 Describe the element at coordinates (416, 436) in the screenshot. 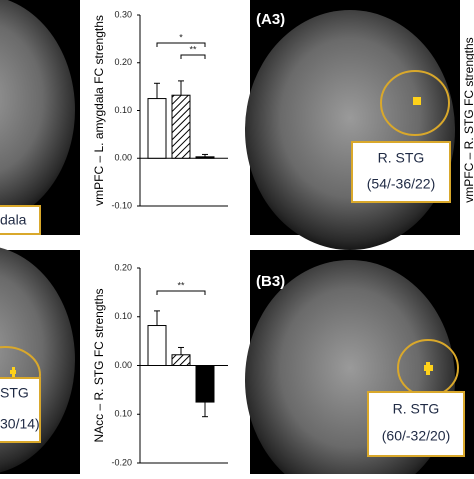

I see `coords-label: (60/-32/20)` at that location.